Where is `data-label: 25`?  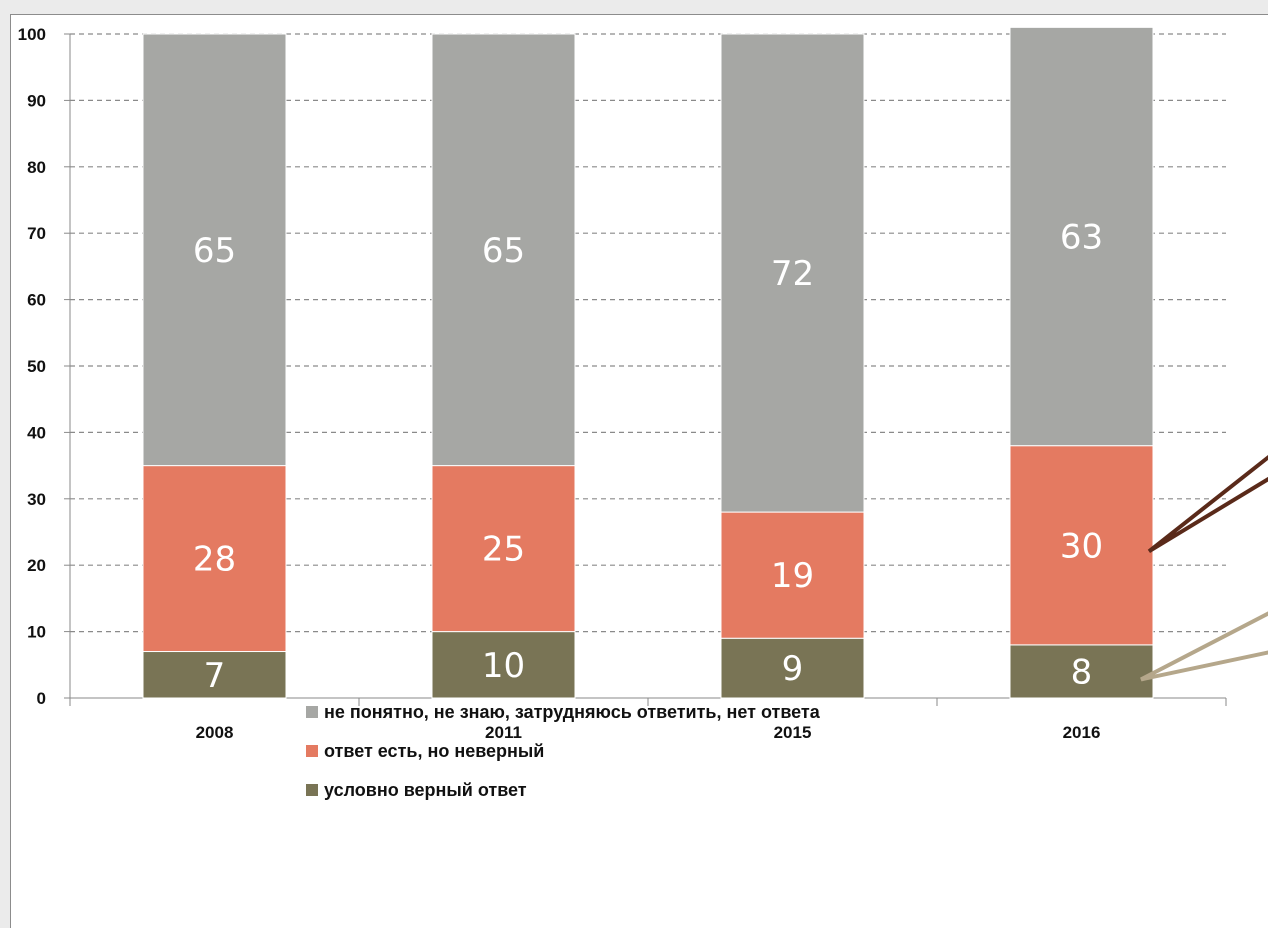 data-label: 25 is located at coordinates (503, 550).